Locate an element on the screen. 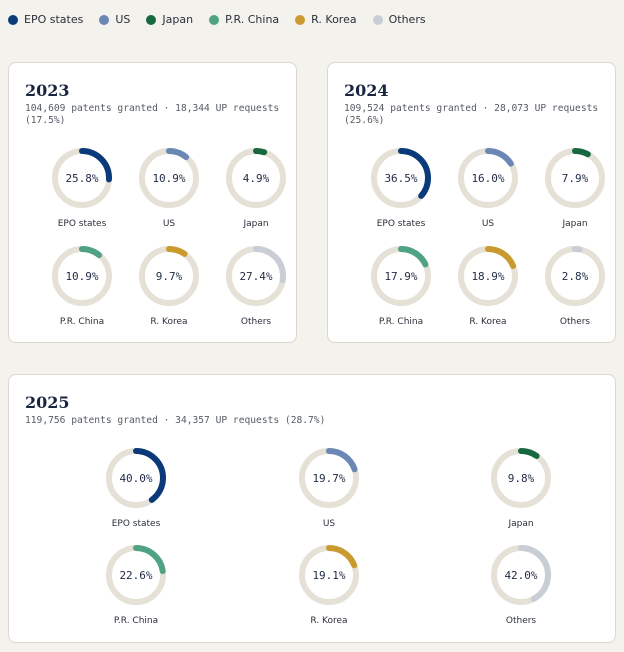 Image resolution: width=624 pixels, height=652 pixels. donut-ring: 27.4% is located at coordinates (256, 276).